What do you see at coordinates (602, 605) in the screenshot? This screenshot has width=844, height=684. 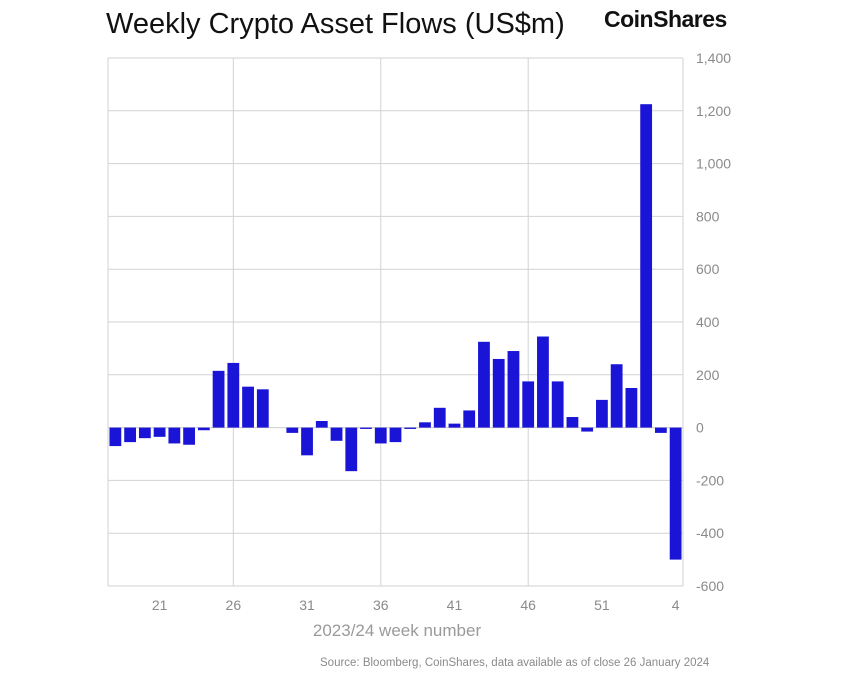 I see `x-tick-label: 51` at bounding box center [602, 605].